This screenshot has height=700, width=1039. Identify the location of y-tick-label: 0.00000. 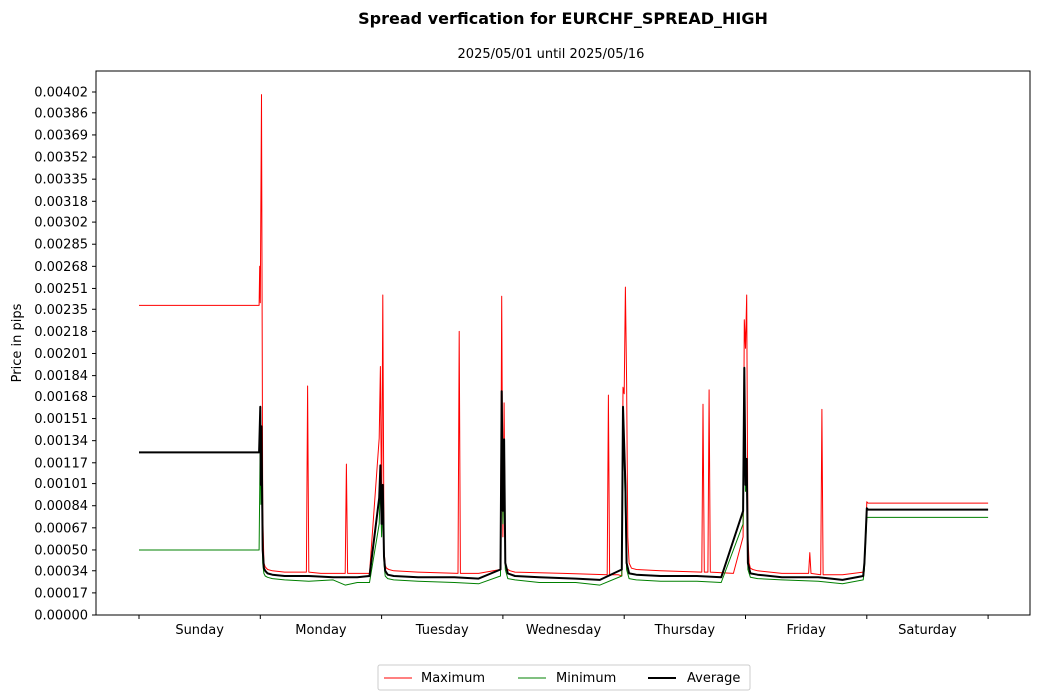
(61, 616).